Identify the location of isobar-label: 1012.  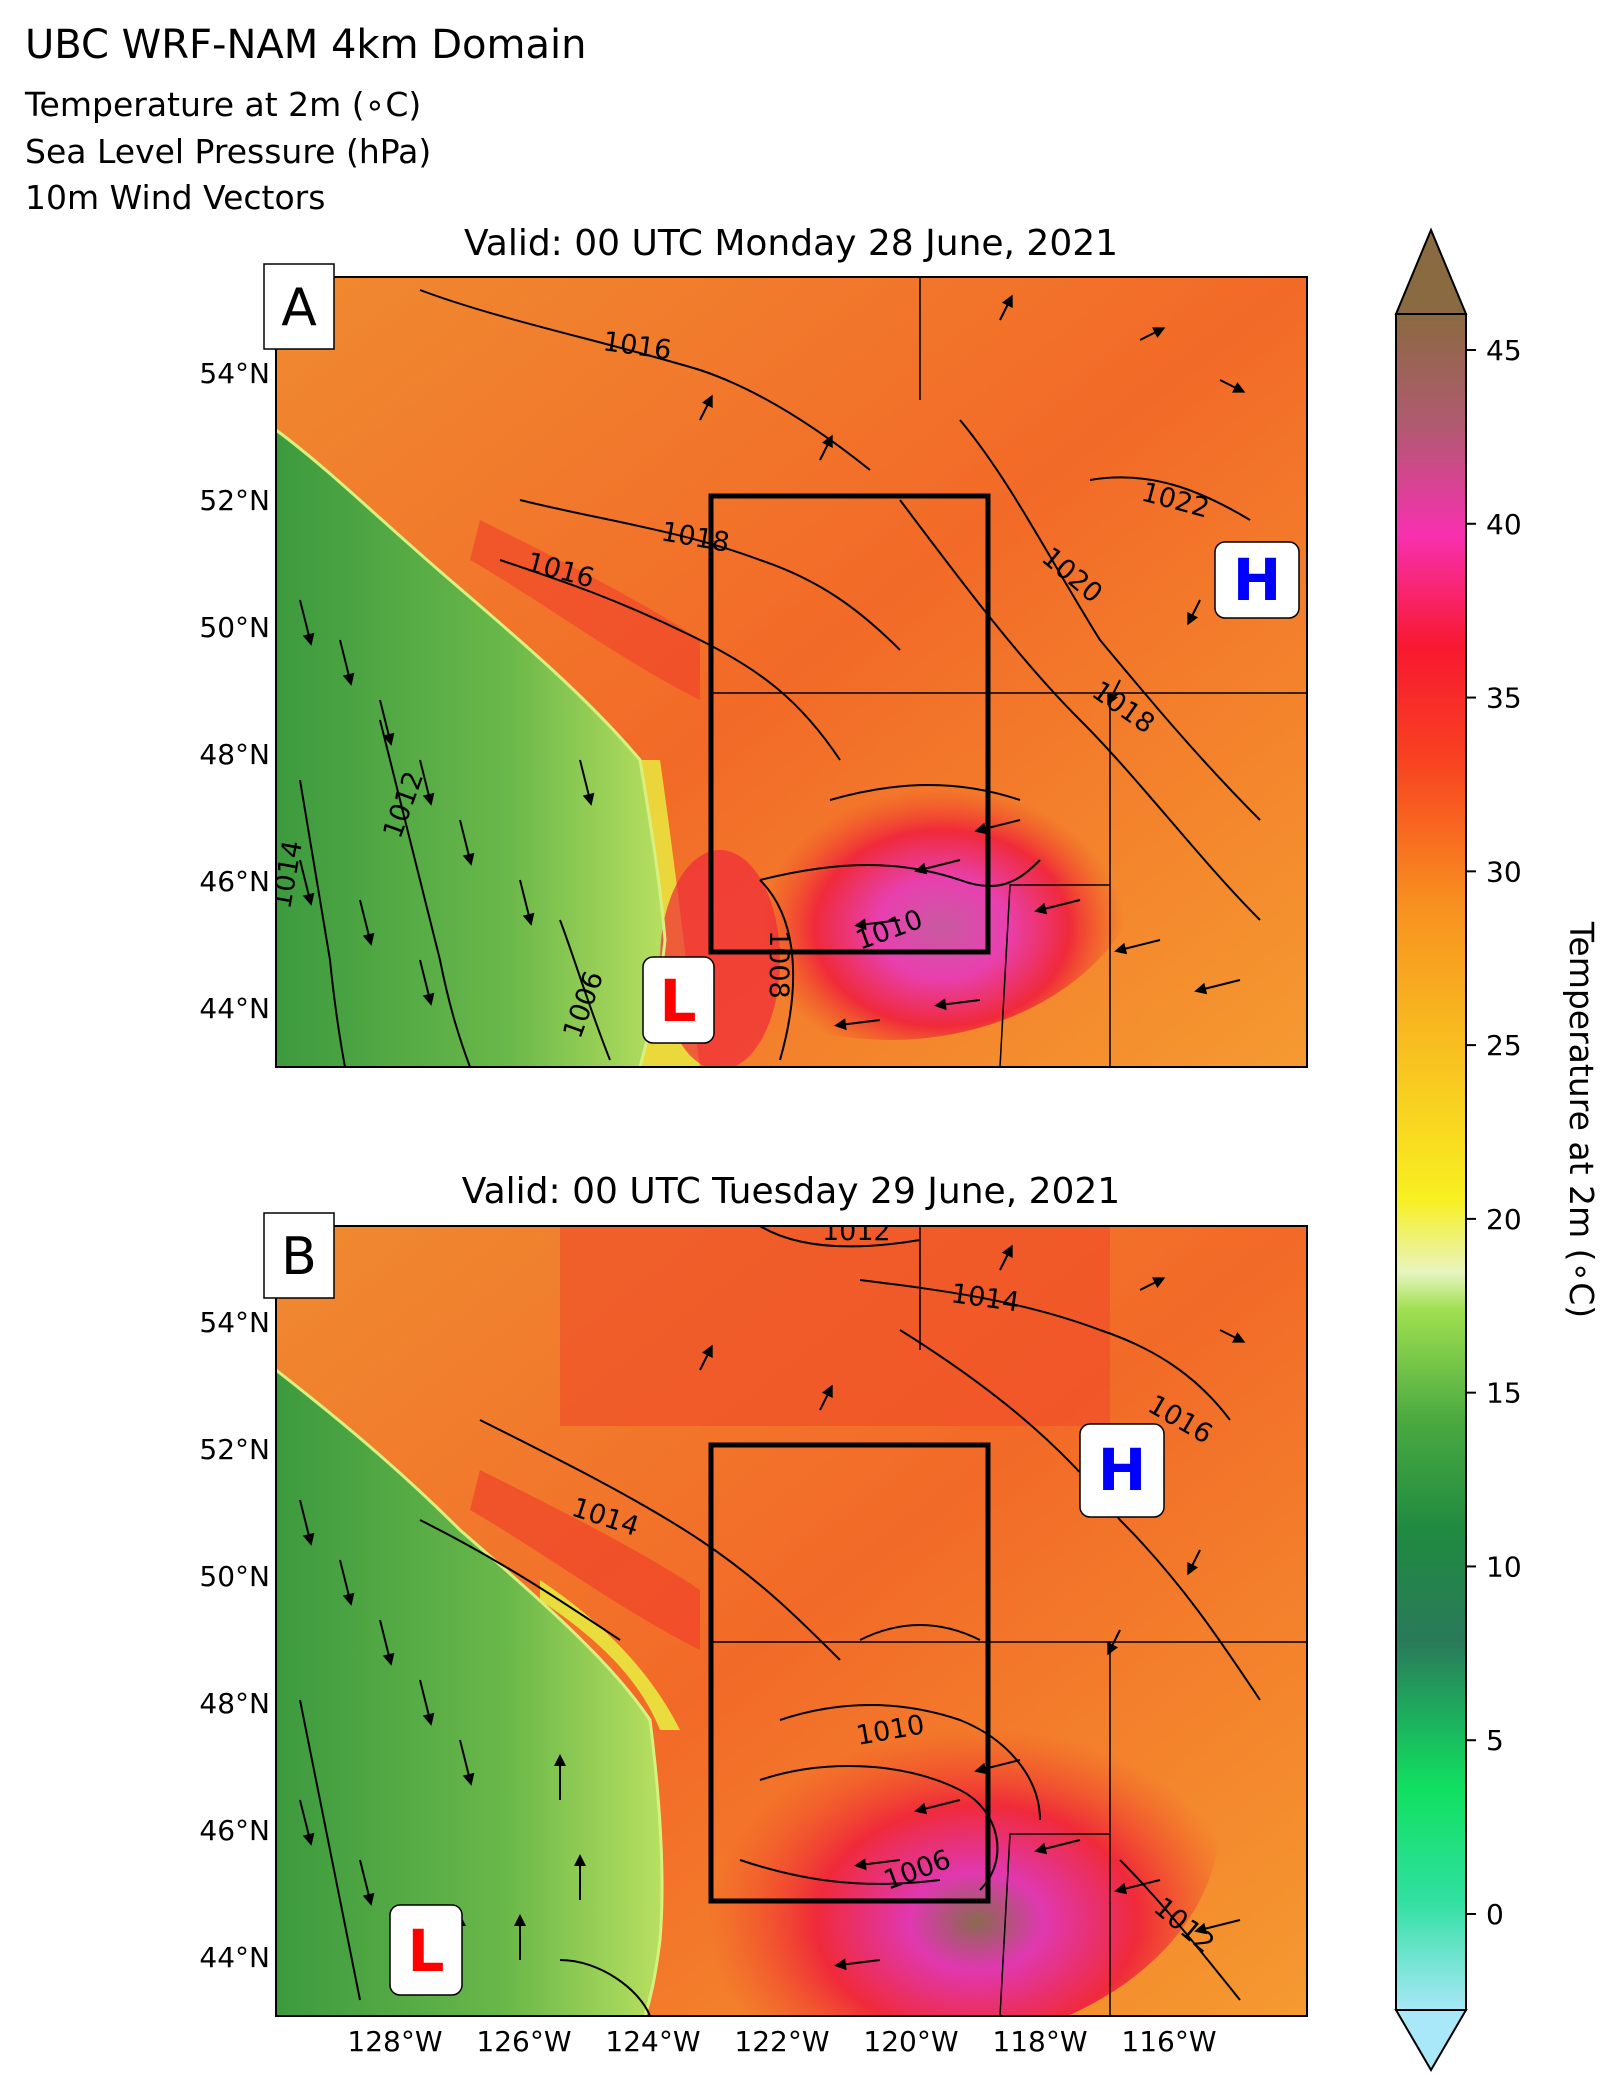
(856, 1231).